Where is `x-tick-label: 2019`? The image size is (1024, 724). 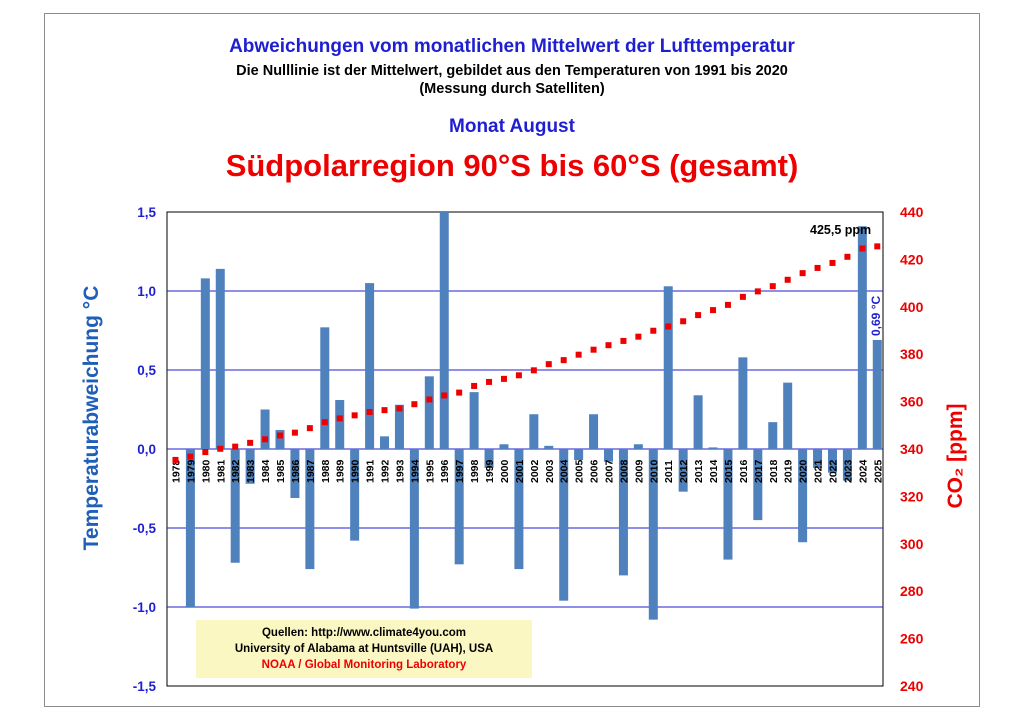 x-tick-label: 2019 is located at coordinates (789, 471).